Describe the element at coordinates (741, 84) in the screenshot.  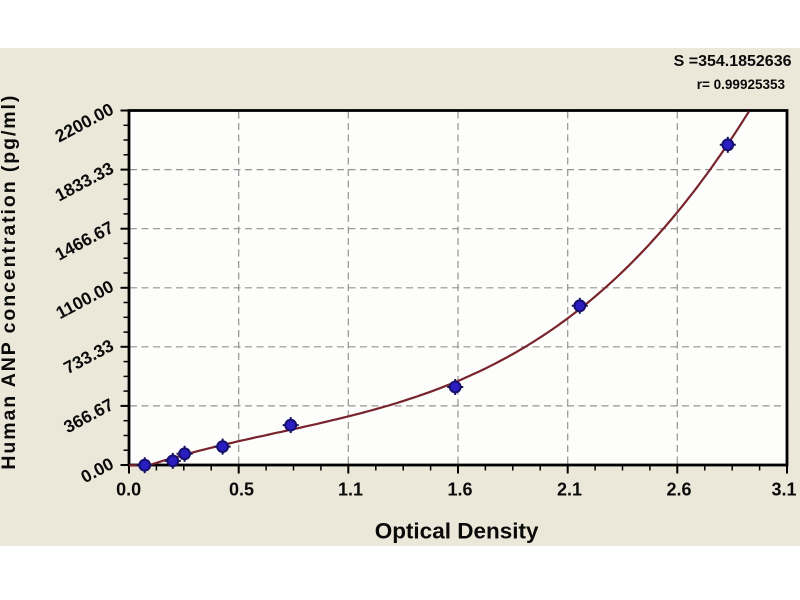
I see `svg-text: r= 0.99925353` at that location.